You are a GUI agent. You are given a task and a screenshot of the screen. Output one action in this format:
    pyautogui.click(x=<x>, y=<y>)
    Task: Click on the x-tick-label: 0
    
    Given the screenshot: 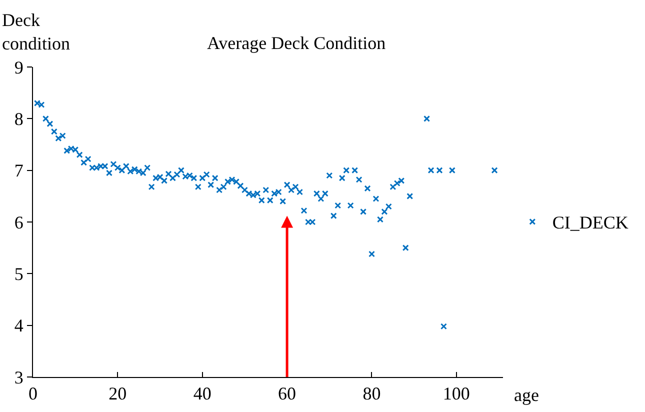 What is the action you would take?
    pyautogui.click(x=33, y=394)
    